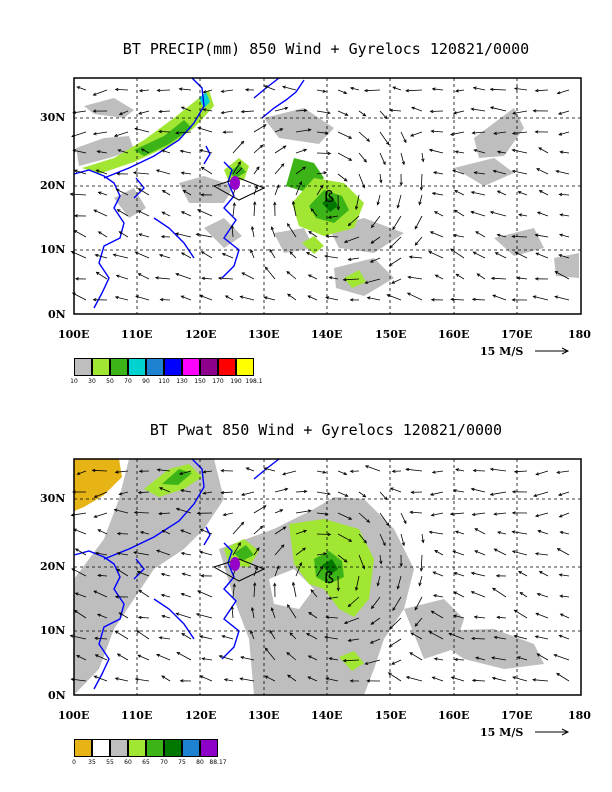  I want to click on lon-label: 110E, so click(137, 334).